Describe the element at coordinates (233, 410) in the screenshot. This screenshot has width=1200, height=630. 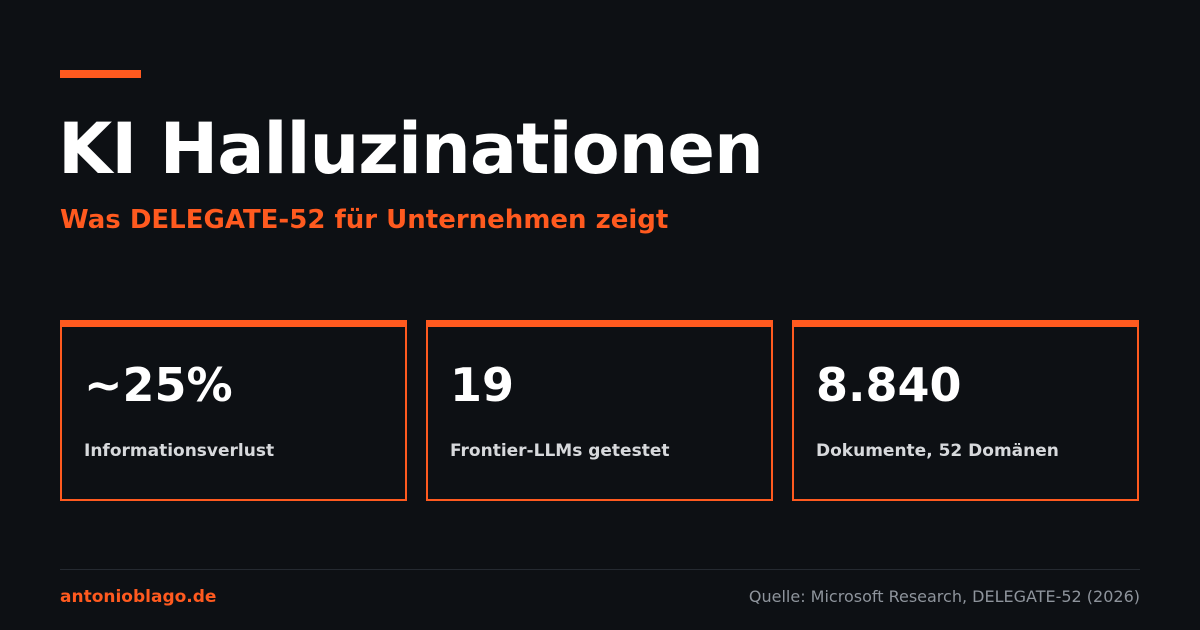
I see `stat-card-information-loss: ~25% Informationsverlust` at that location.